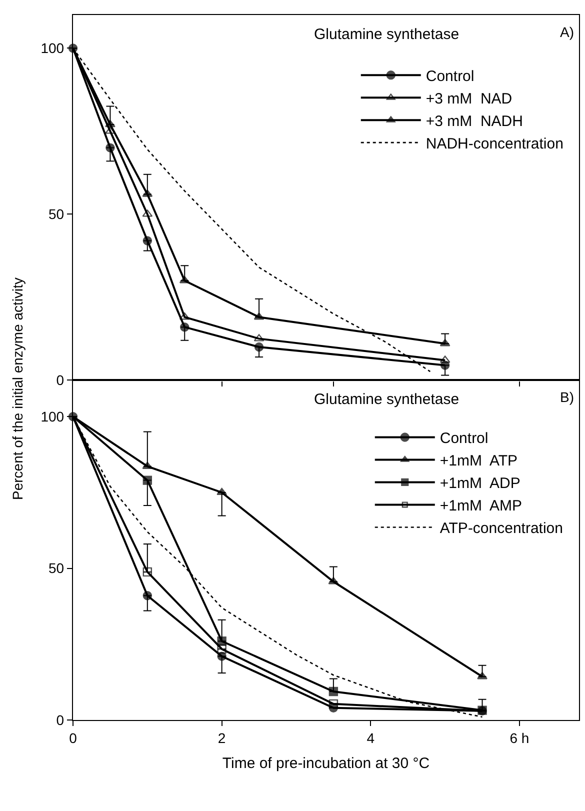 Image resolution: width=585 pixels, height=811 pixels. What do you see at coordinates (370, 738) in the screenshot?
I see `x-tick-label: 4` at bounding box center [370, 738].